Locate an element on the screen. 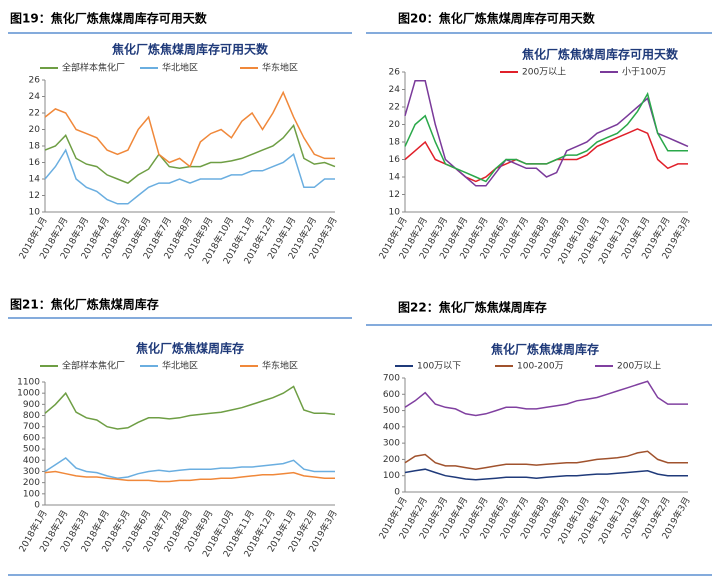 The width and height of the screenshot is (716, 582). figure-title: 图22：焦化厂炼焦煤周库存 is located at coordinates (472, 307).